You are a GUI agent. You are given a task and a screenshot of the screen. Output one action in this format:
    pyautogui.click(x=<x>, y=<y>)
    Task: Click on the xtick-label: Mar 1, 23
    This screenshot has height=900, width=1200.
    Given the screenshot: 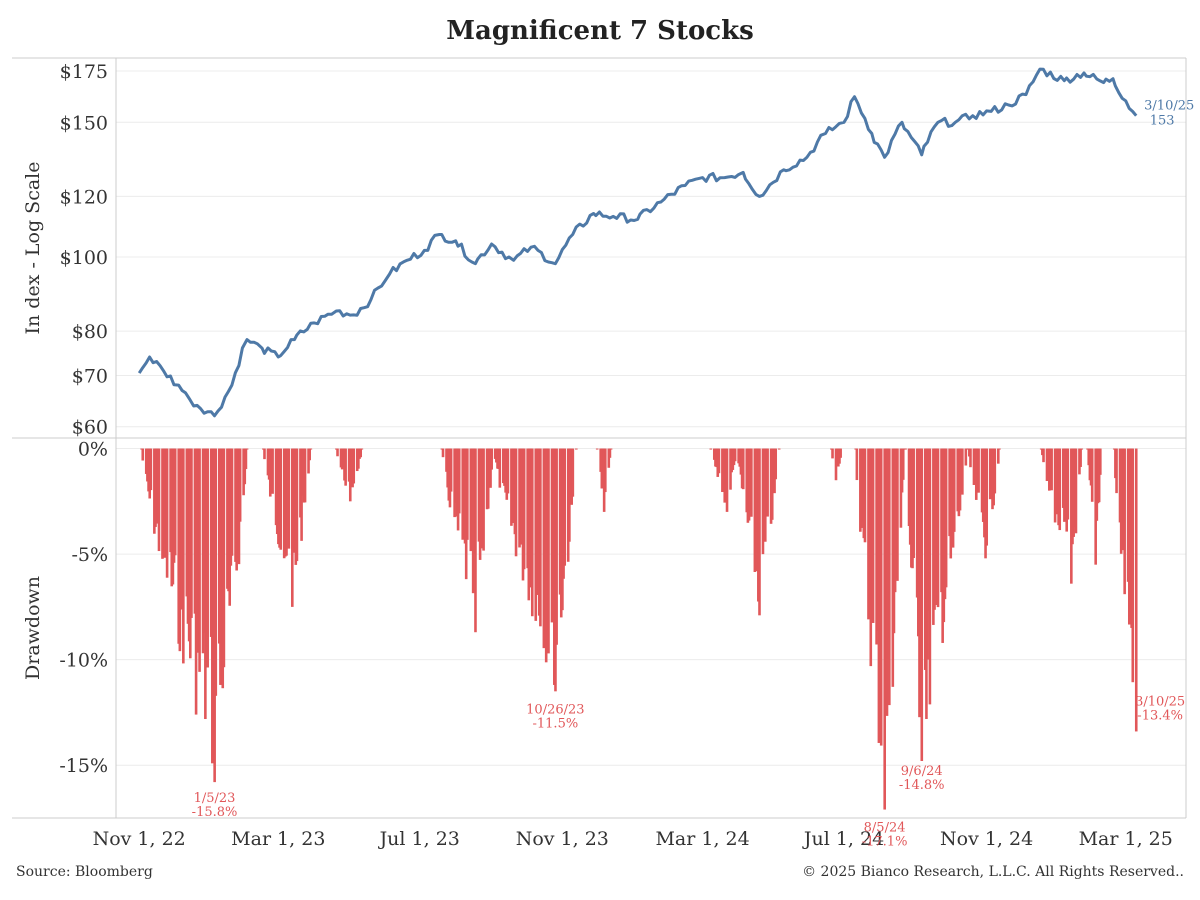 What is the action you would take?
    pyautogui.click(x=278, y=839)
    